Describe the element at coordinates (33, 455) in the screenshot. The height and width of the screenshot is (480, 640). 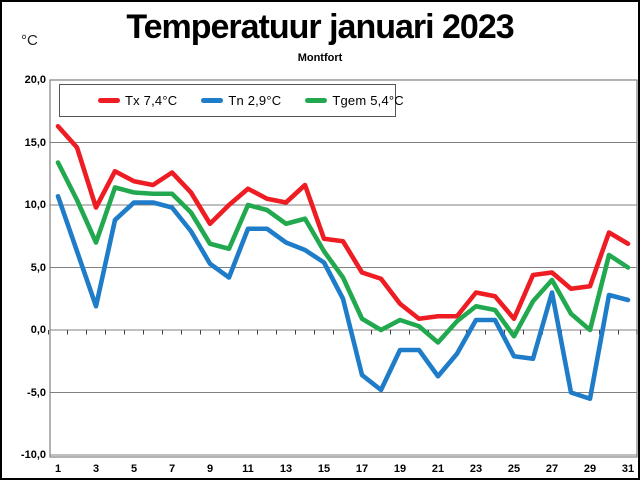
I see `y-tick-label--10: -10,0` at that location.